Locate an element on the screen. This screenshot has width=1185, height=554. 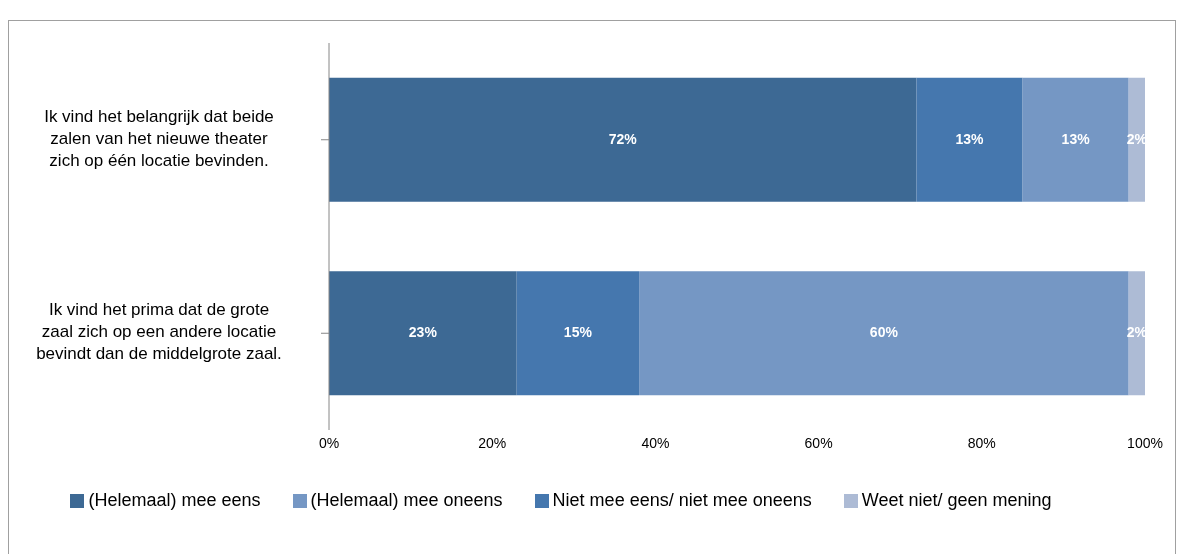
text: 23% is located at coordinates (422, 332).